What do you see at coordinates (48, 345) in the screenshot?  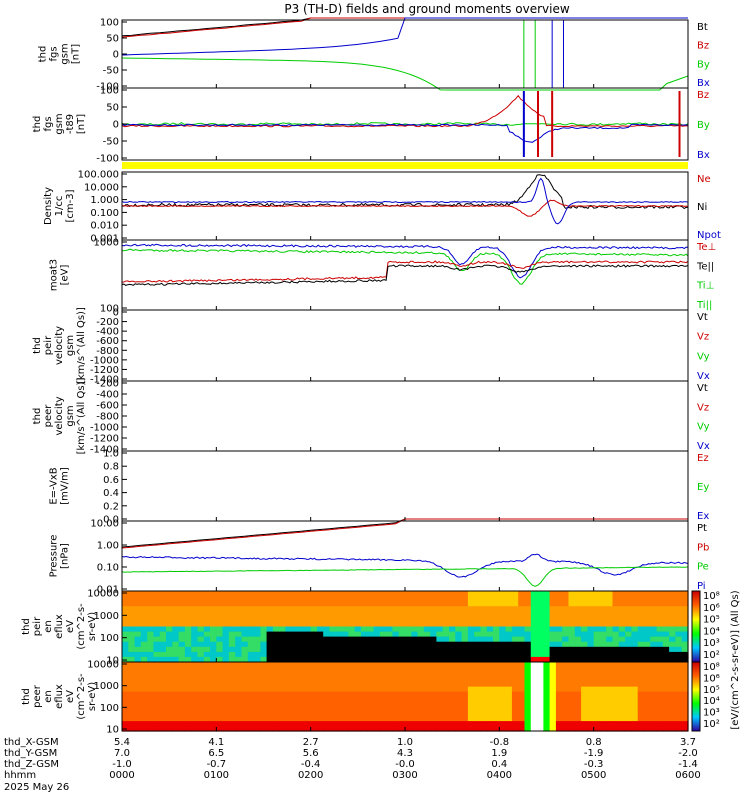 I see `y-axis-label: peir` at bounding box center [48, 345].